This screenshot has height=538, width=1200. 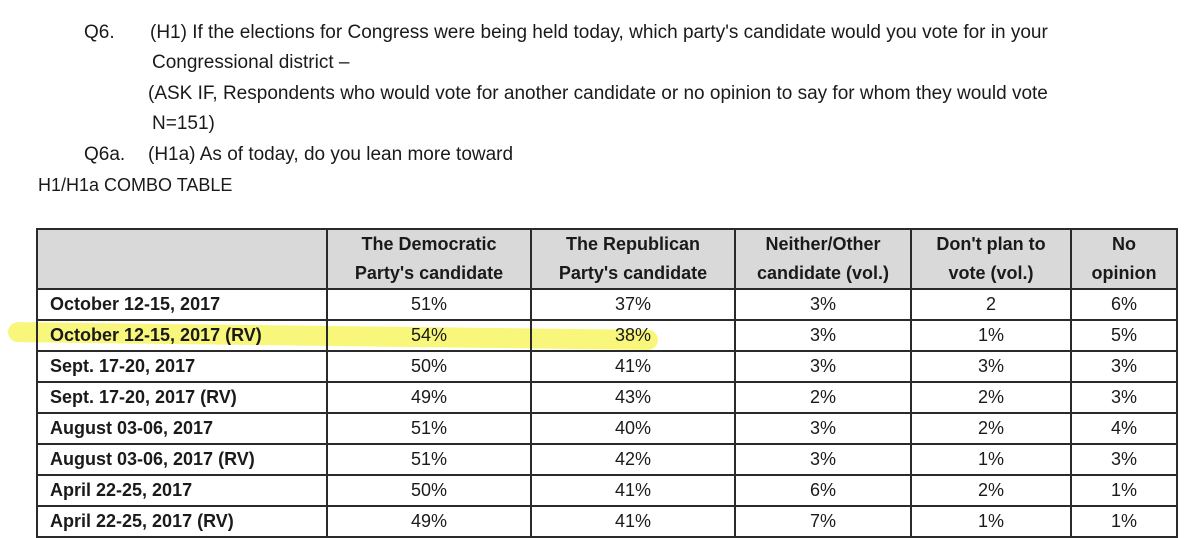 What do you see at coordinates (182, 521) in the screenshot?
I see `row-date: April 22-25, 2017 (RV)` at bounding box center [182, 521].